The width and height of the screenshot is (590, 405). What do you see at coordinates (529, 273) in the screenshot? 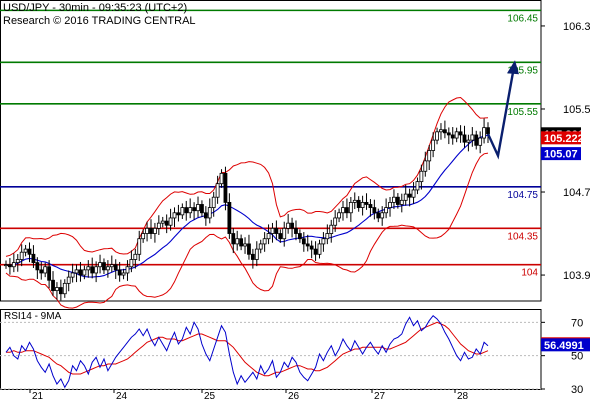
I see `level-label-104: 104` at bounding box center [529, 273].